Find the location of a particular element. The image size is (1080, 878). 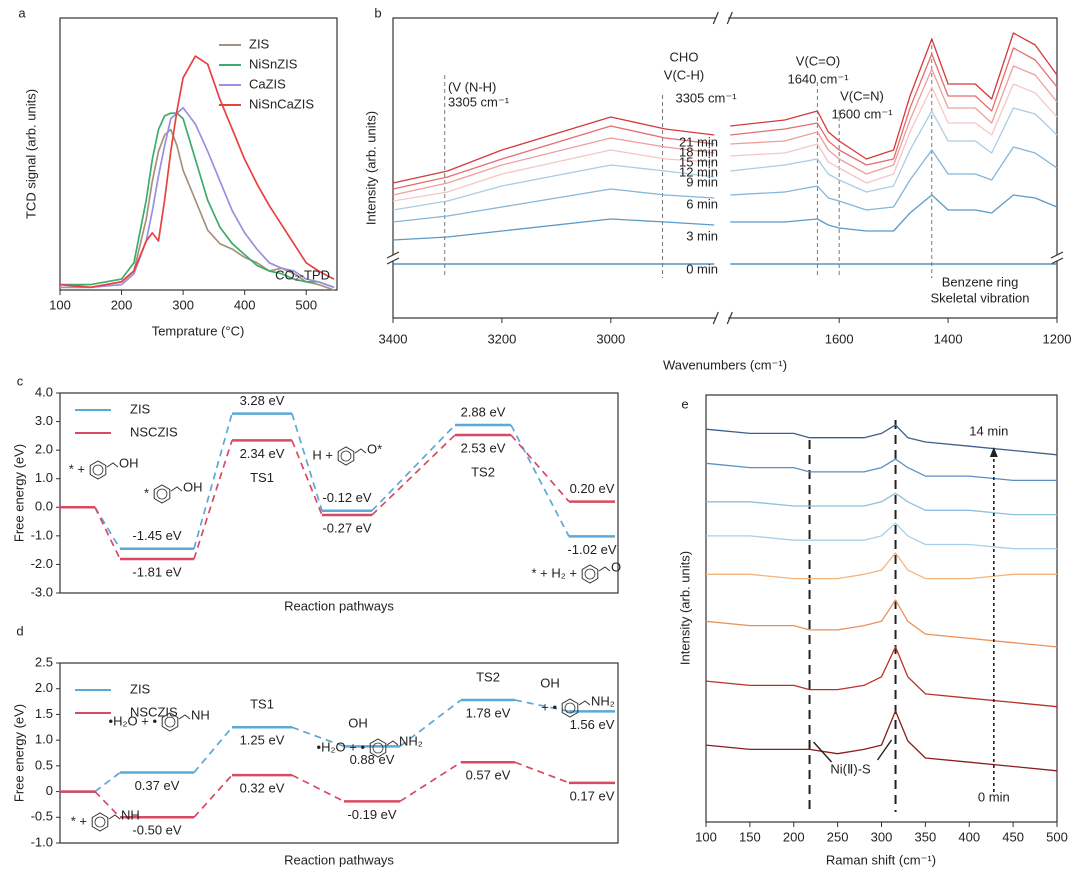

x-axis-label: Reaction pathways is located at coordinates (339, 605).